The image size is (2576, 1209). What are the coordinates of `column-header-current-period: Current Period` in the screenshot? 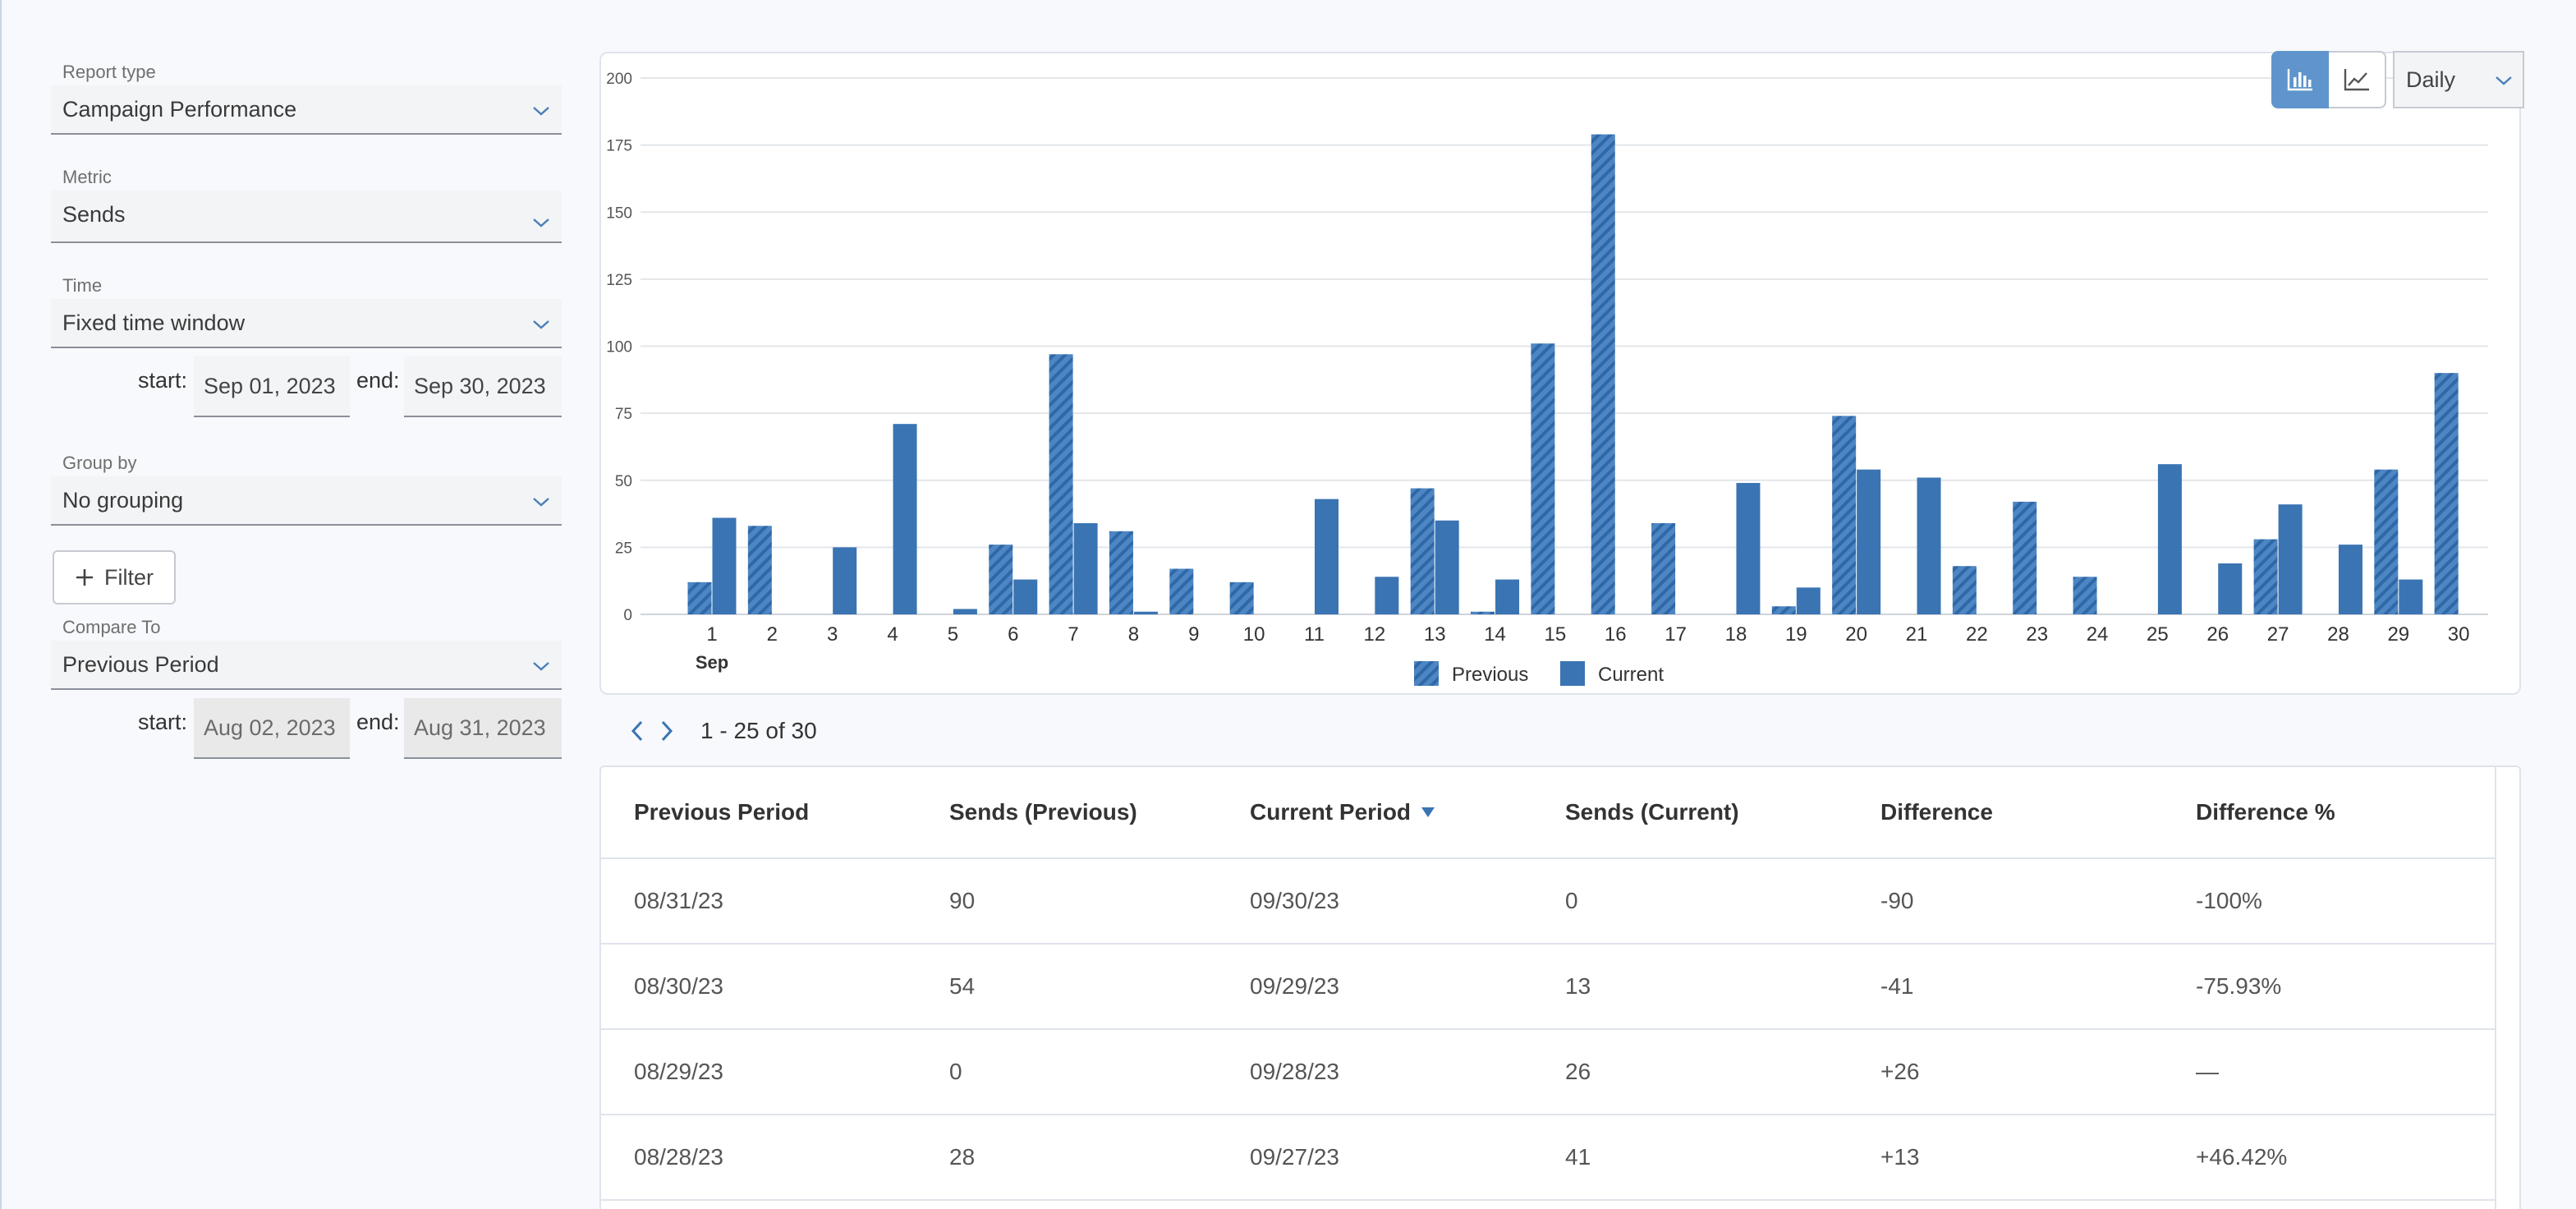 It's located at (1342, 812).